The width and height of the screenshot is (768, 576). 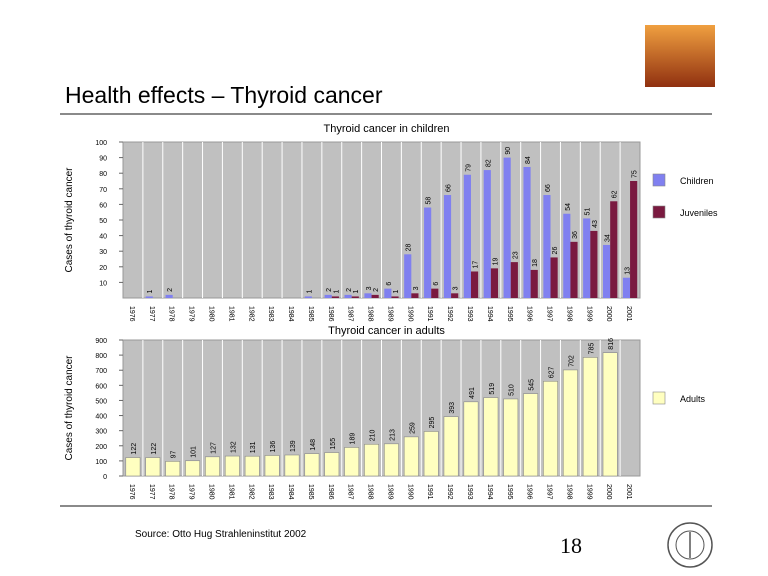 What do you see at coordinates (69, 220) in the screenshot?
I see `y-axis-label: Cases of thyroid cancer` at bounding box center [69, 220].